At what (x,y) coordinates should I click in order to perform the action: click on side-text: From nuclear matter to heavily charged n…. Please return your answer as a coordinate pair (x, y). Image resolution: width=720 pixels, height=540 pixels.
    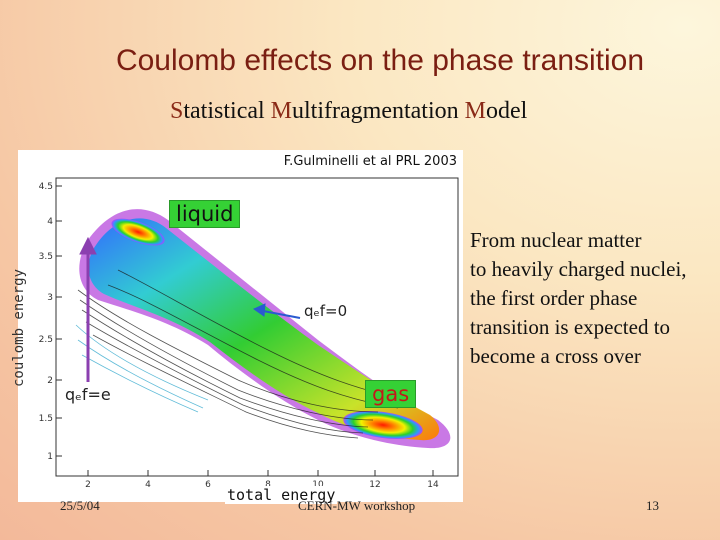
    Looking at the image, I should click on (595, 298).